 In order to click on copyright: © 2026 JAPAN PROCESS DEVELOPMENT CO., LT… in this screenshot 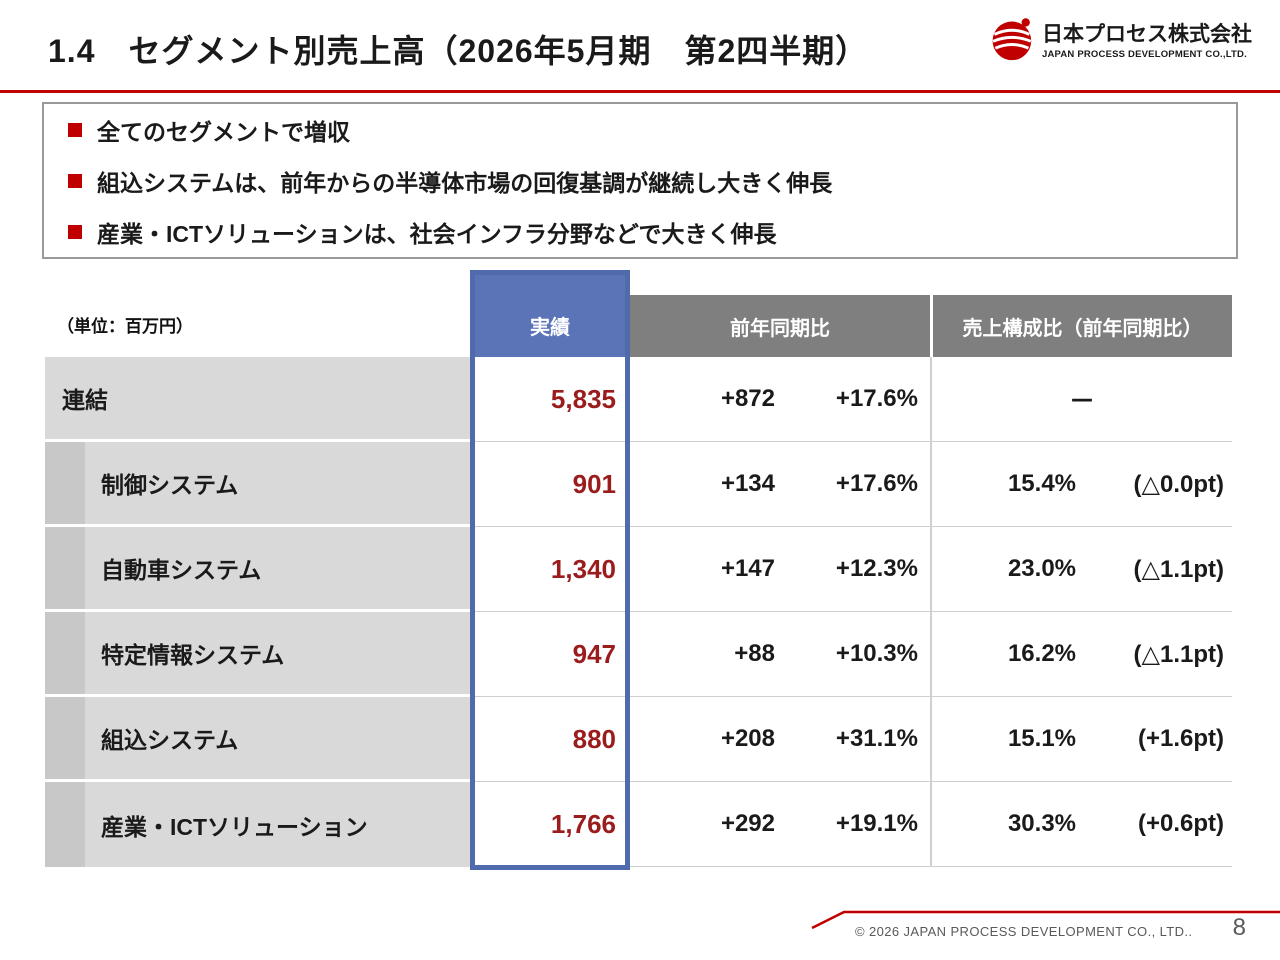, I will do `click(1024, 931)`.